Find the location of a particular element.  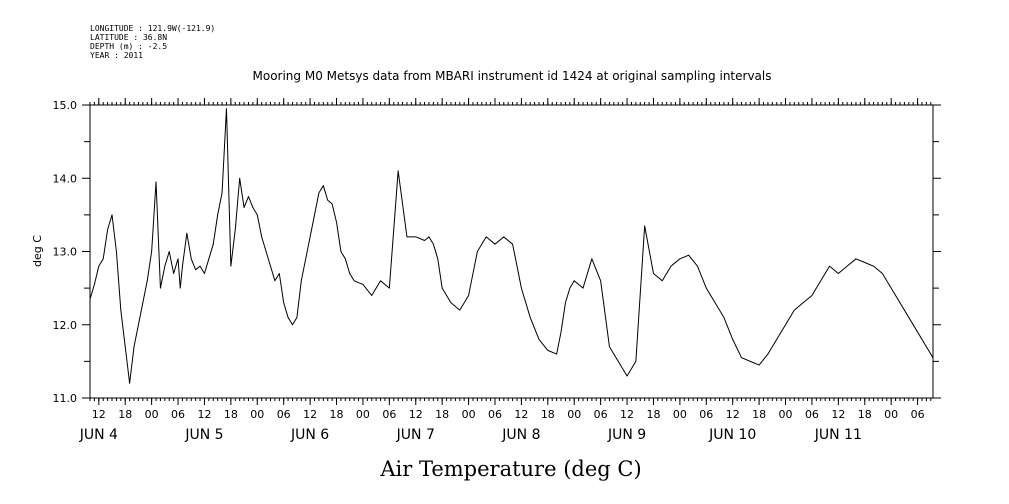

meta-year: YEAR : 2011 is located at coordinates (116, 55).